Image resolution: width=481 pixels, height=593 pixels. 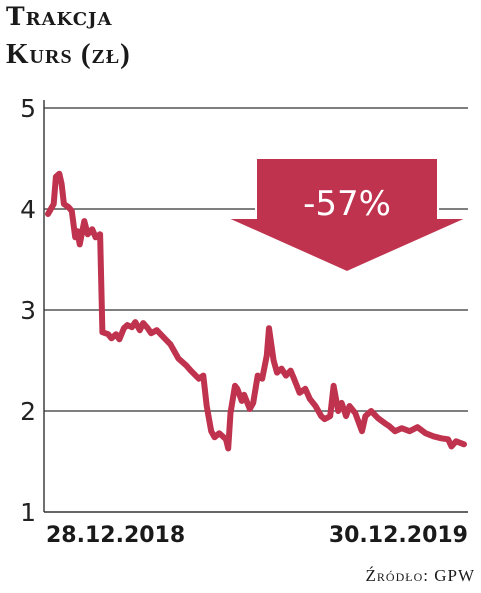 I want to click on source-note: Źródło: GPW, so click(x=420, y=575).